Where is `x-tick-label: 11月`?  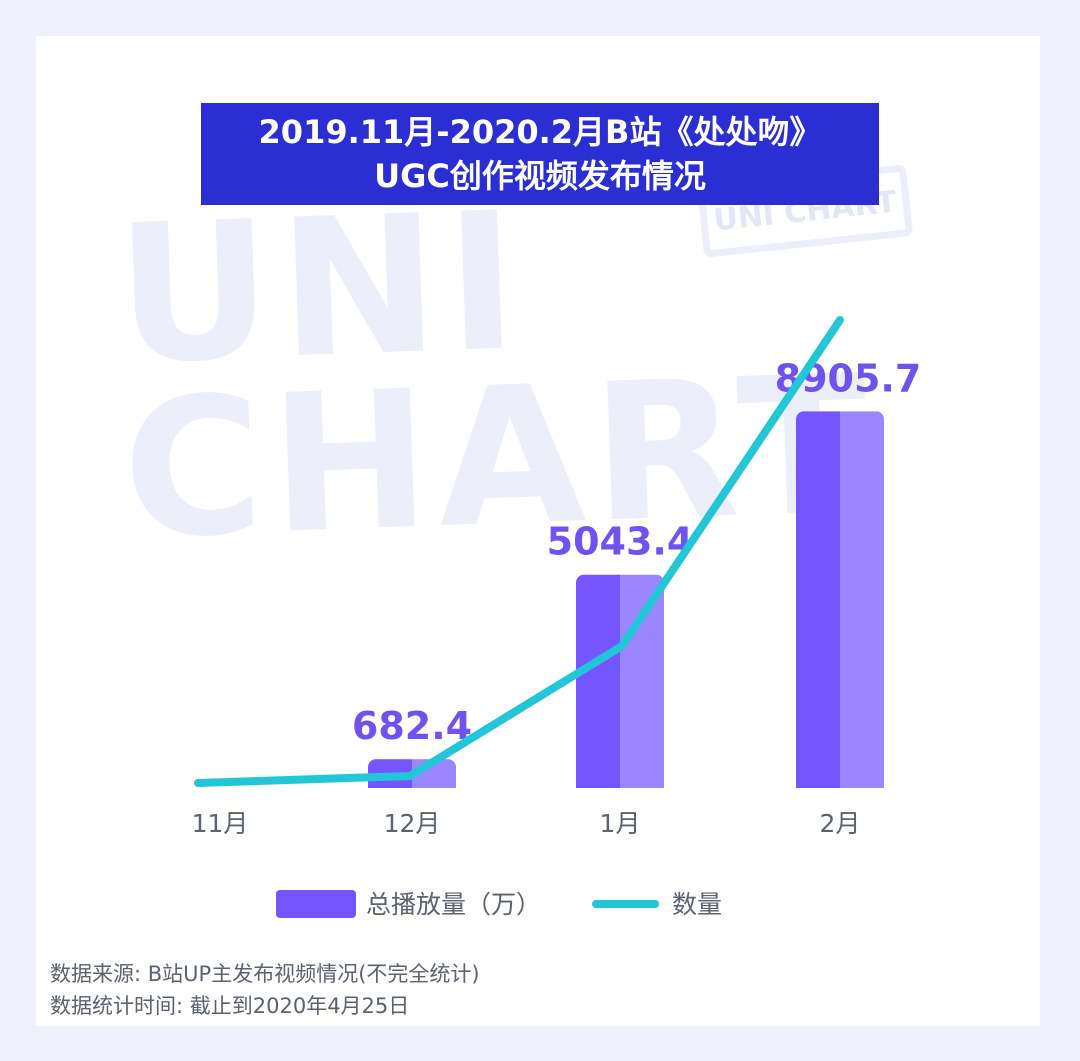
x-tick-label: 11月 is located at coordinates (220, 823).